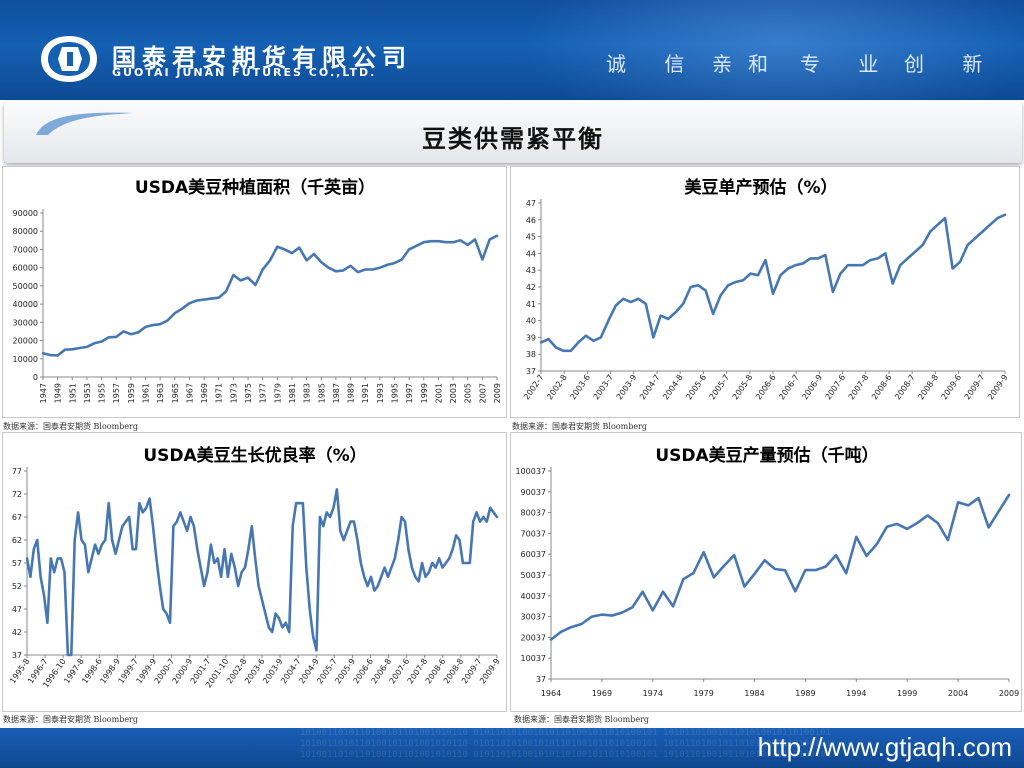 This screenshot has width=1024, height=768. What do you see at coordinates (146, 393) in the screenshot?
I see `x-tick-label: 1961` at bounding box center [146, 393].